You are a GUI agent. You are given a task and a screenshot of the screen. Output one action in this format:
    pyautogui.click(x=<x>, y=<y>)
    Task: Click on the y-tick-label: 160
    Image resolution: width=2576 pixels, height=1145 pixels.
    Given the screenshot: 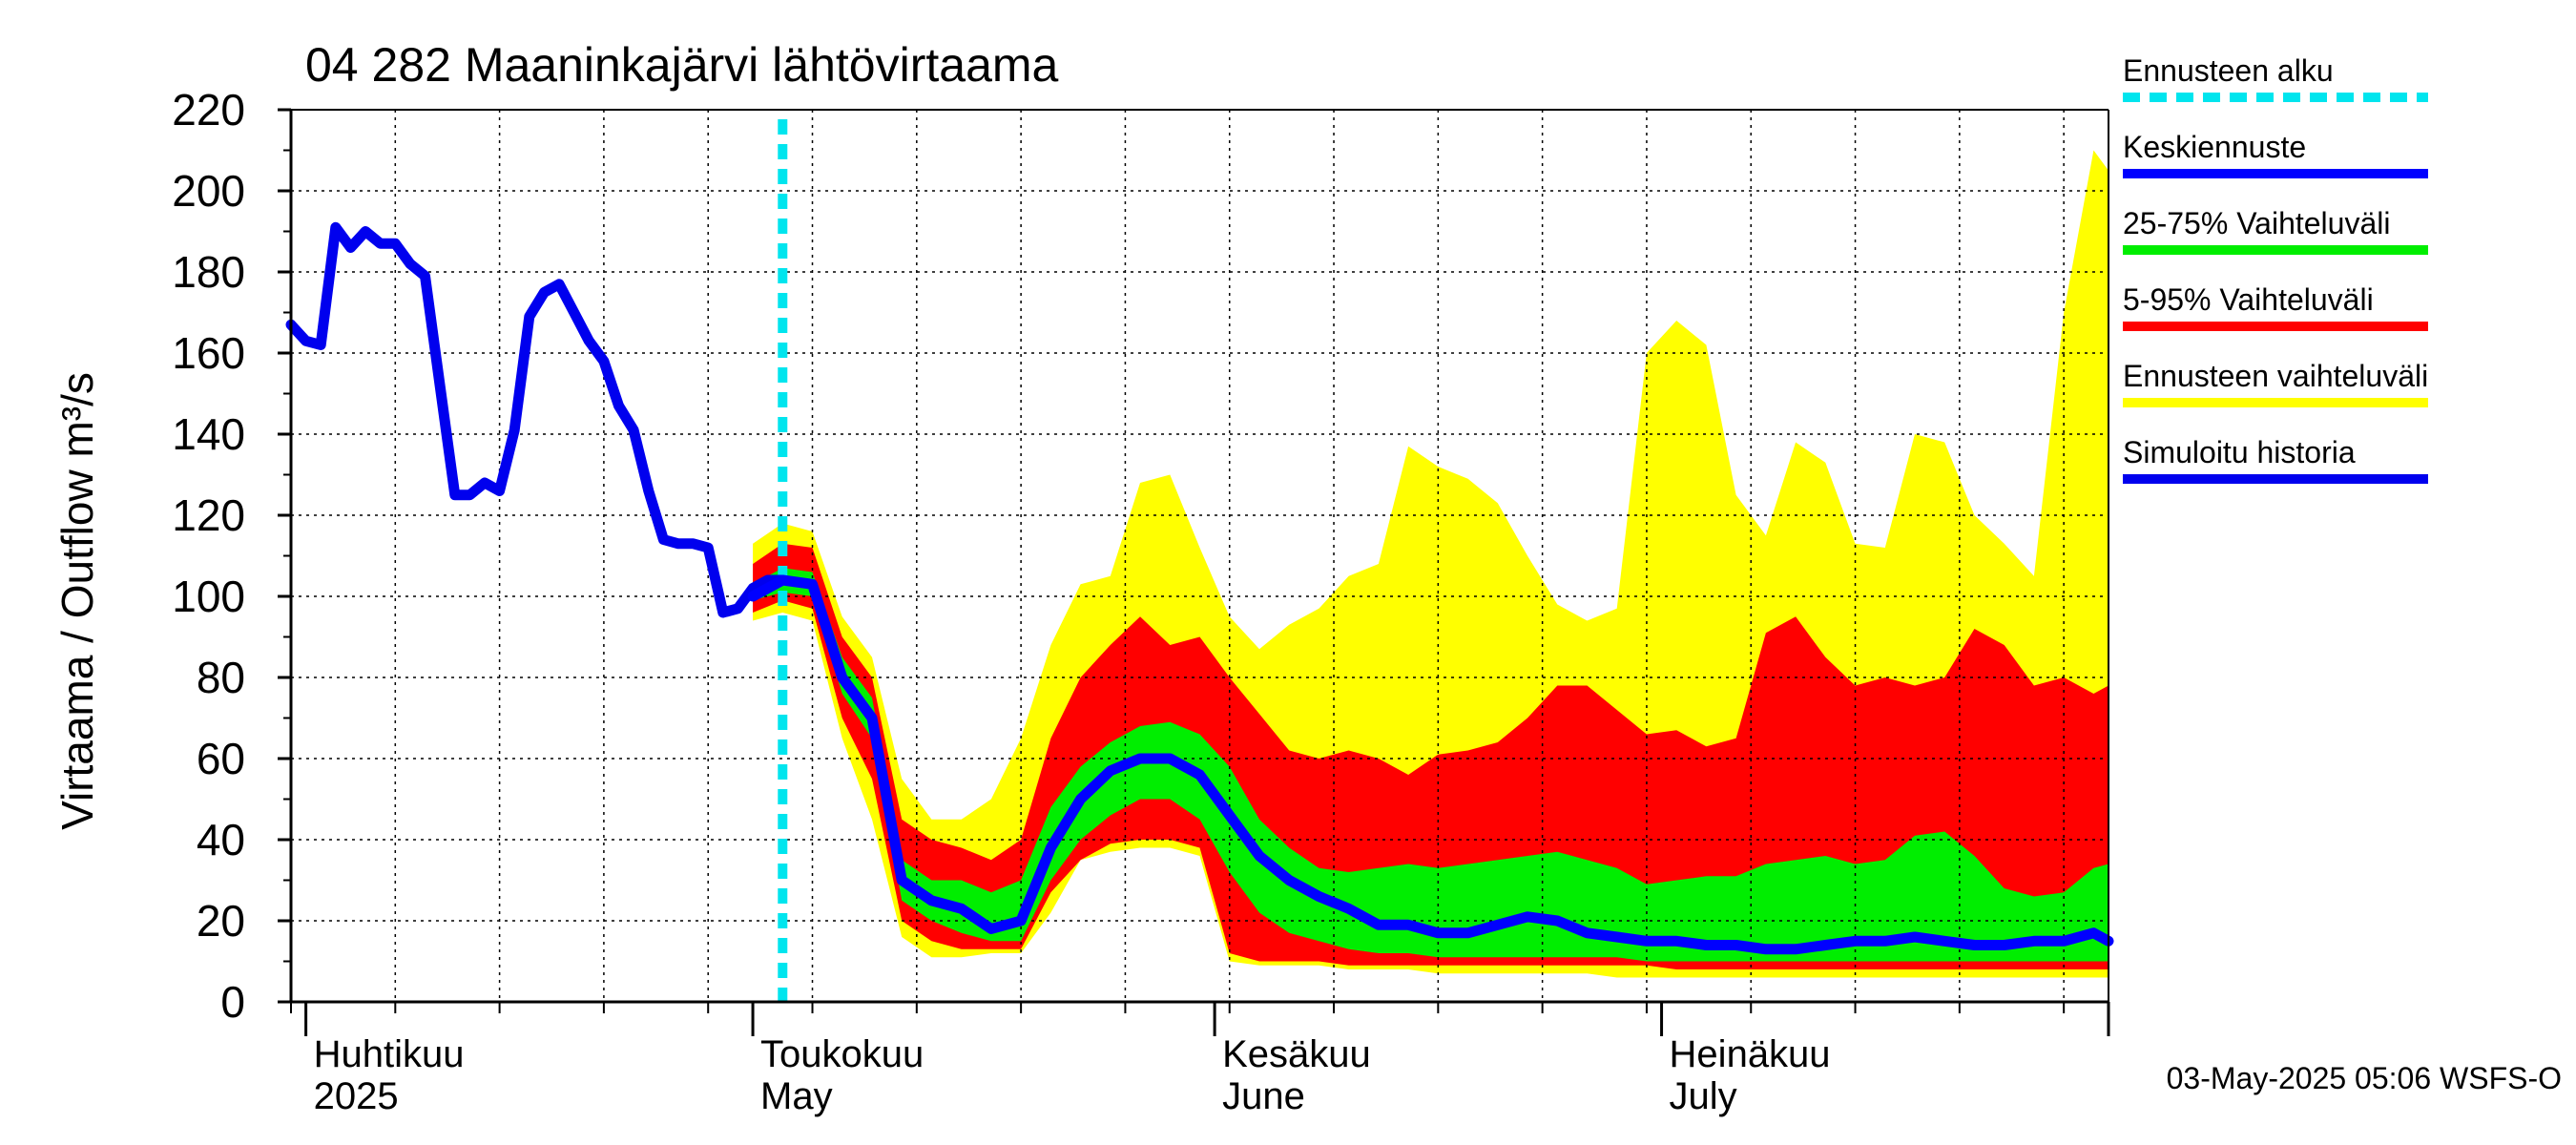 What is the action you would take?
    pyautogui.click(x=208, y=353)
    